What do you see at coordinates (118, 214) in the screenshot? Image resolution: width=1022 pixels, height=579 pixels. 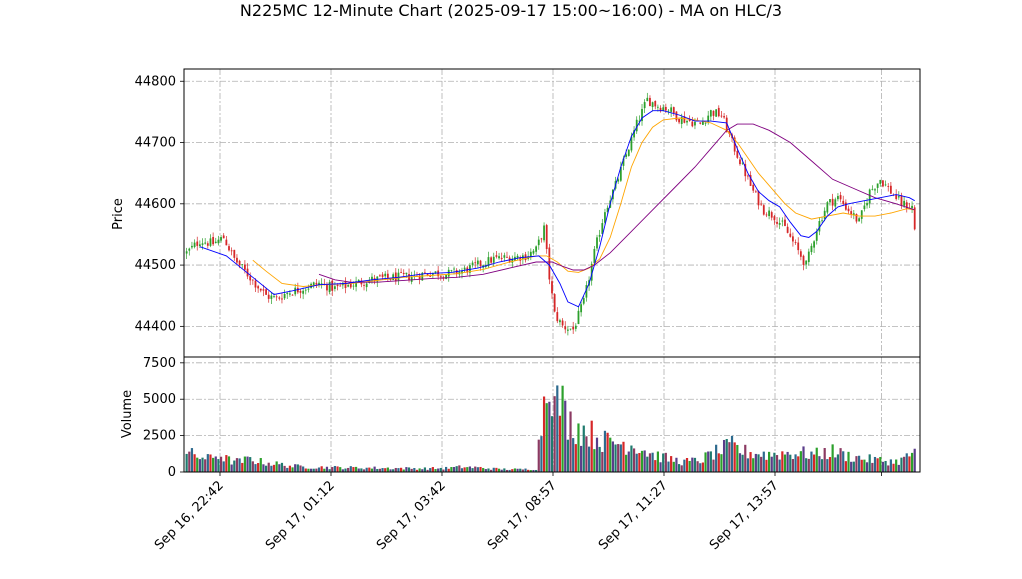 I see `price-axis-label: Price` at bounding box center [118, 214].